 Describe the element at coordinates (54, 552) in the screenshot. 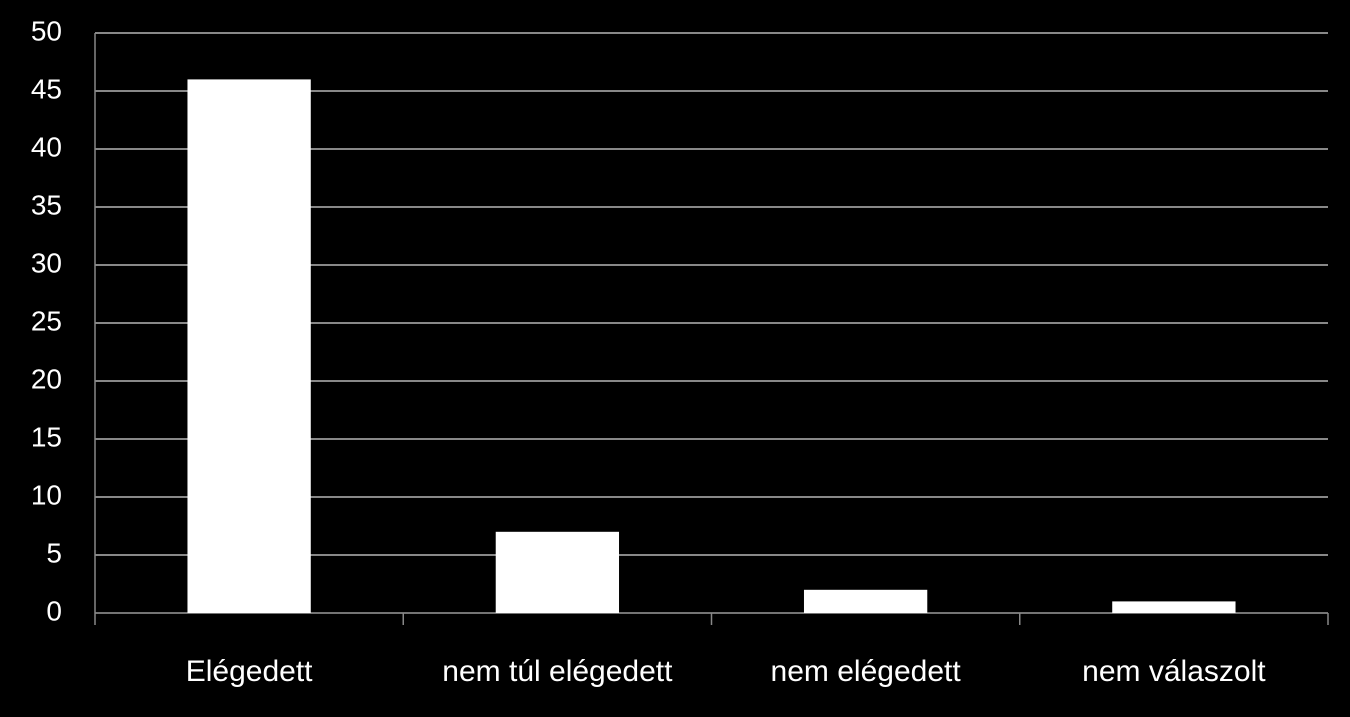

I see `y-tick-label: 5` at that location.